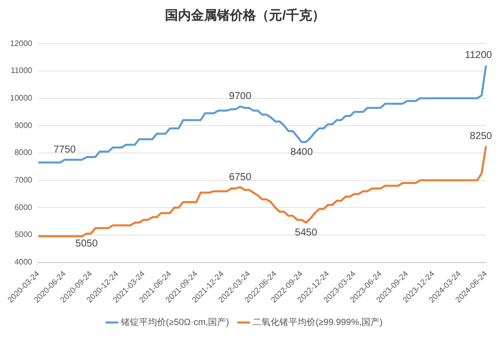  Describe the element at coordinates (240, 177) in the screenshot. I see `data-label: 6750` at that location.